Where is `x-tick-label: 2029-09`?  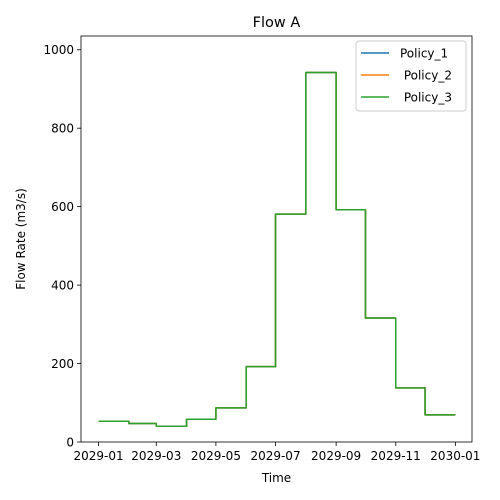 x-tick-label: 2029-09 is located at coordinates (336, 456).